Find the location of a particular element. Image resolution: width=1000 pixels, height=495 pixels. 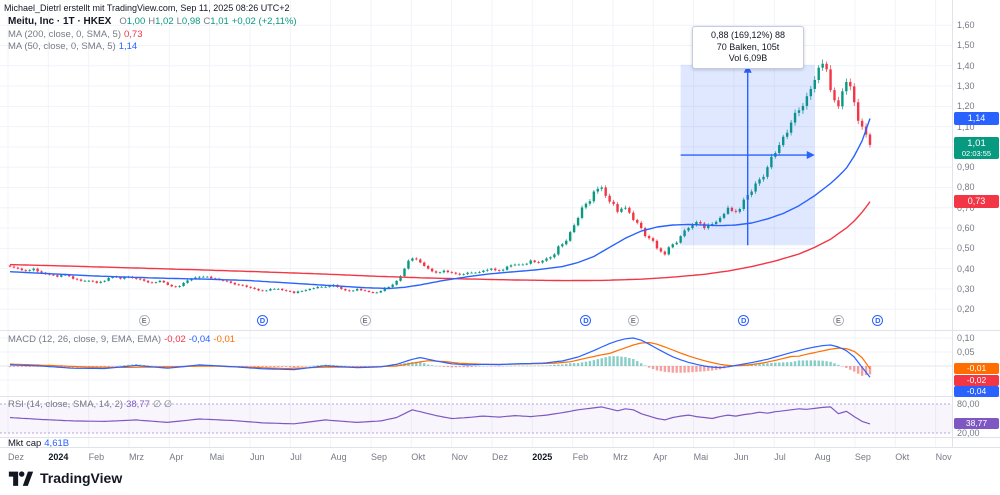

macd-line-axis-badge: -0,04 is located at coordinates (976, 391).